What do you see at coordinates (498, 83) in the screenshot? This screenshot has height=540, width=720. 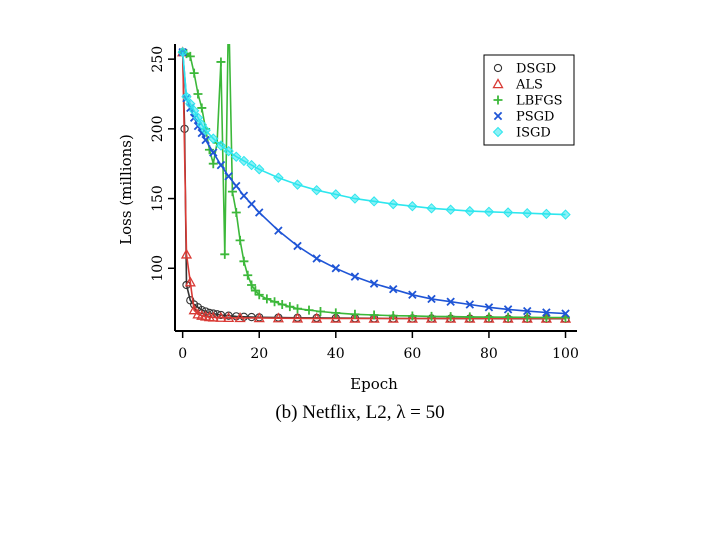 I see `legend-marker-als` at bounding box center [498, 83].